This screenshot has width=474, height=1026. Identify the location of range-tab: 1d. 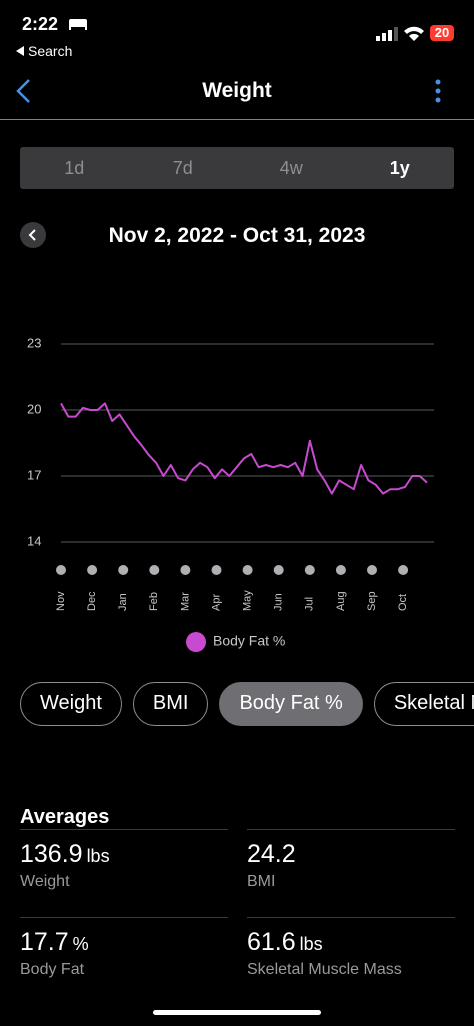
(74, 168).